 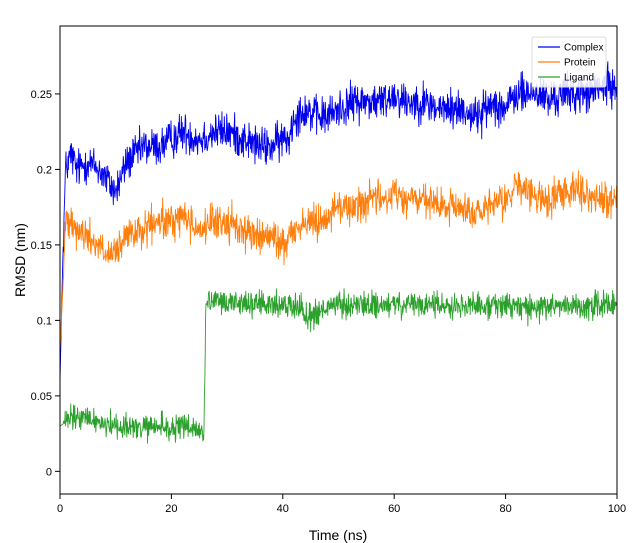 I want to click on y-axis: 0 0.05 0.1 0.15 0.2 0.25, so click(x=45, y=283).